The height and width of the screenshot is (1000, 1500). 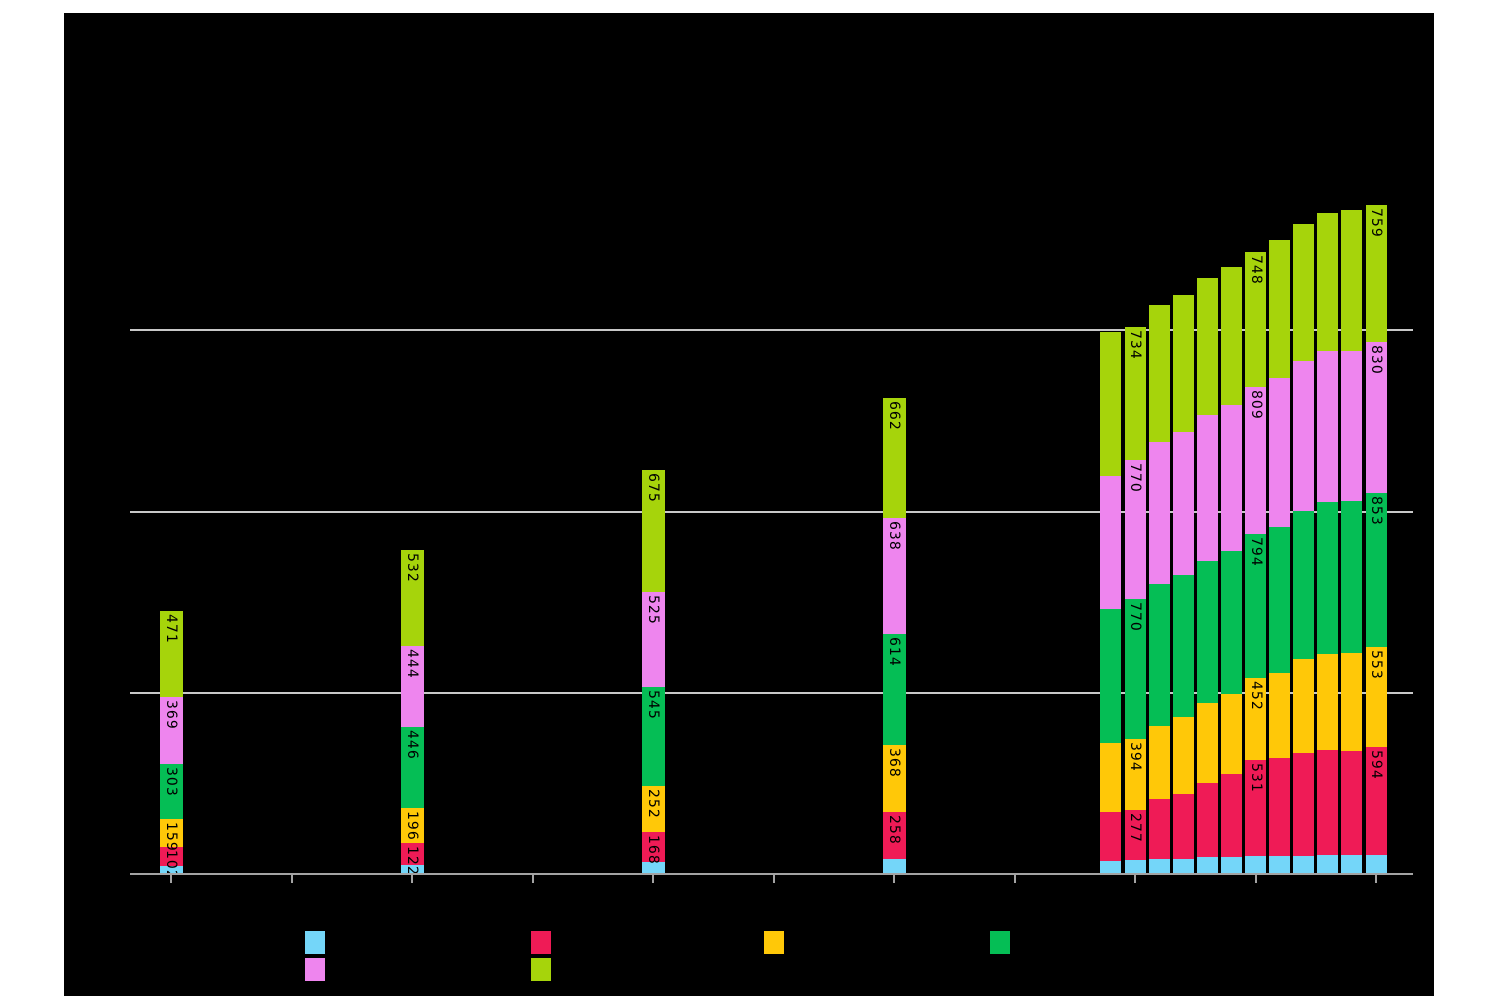 I want to click on legend-swatch-gold-yellow, so click(x=774, y=942).